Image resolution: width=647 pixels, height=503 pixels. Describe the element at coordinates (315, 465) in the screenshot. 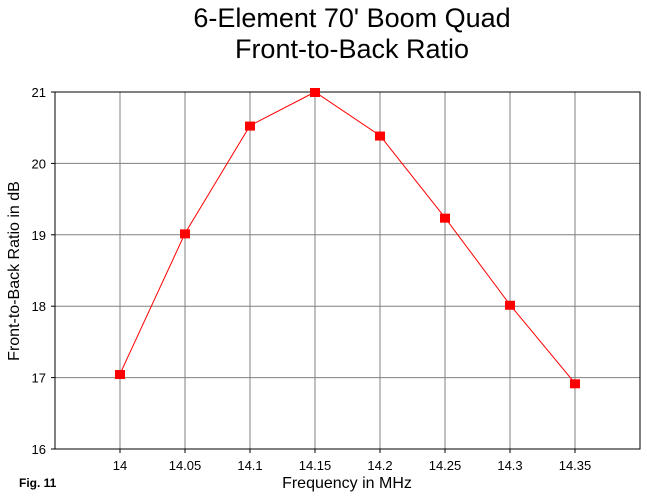

I see `x-tick-label: 14.15` at that location.